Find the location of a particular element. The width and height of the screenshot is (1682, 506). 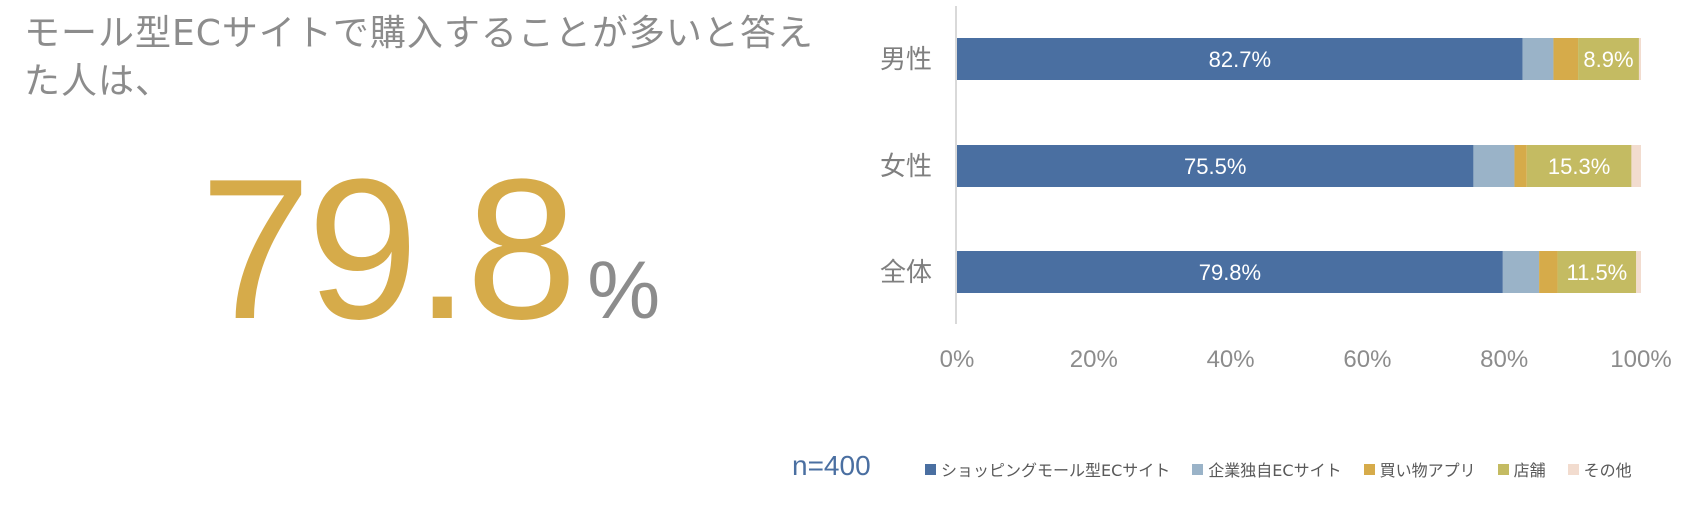

category-label: 女性 is located at coordinates (906, 167).